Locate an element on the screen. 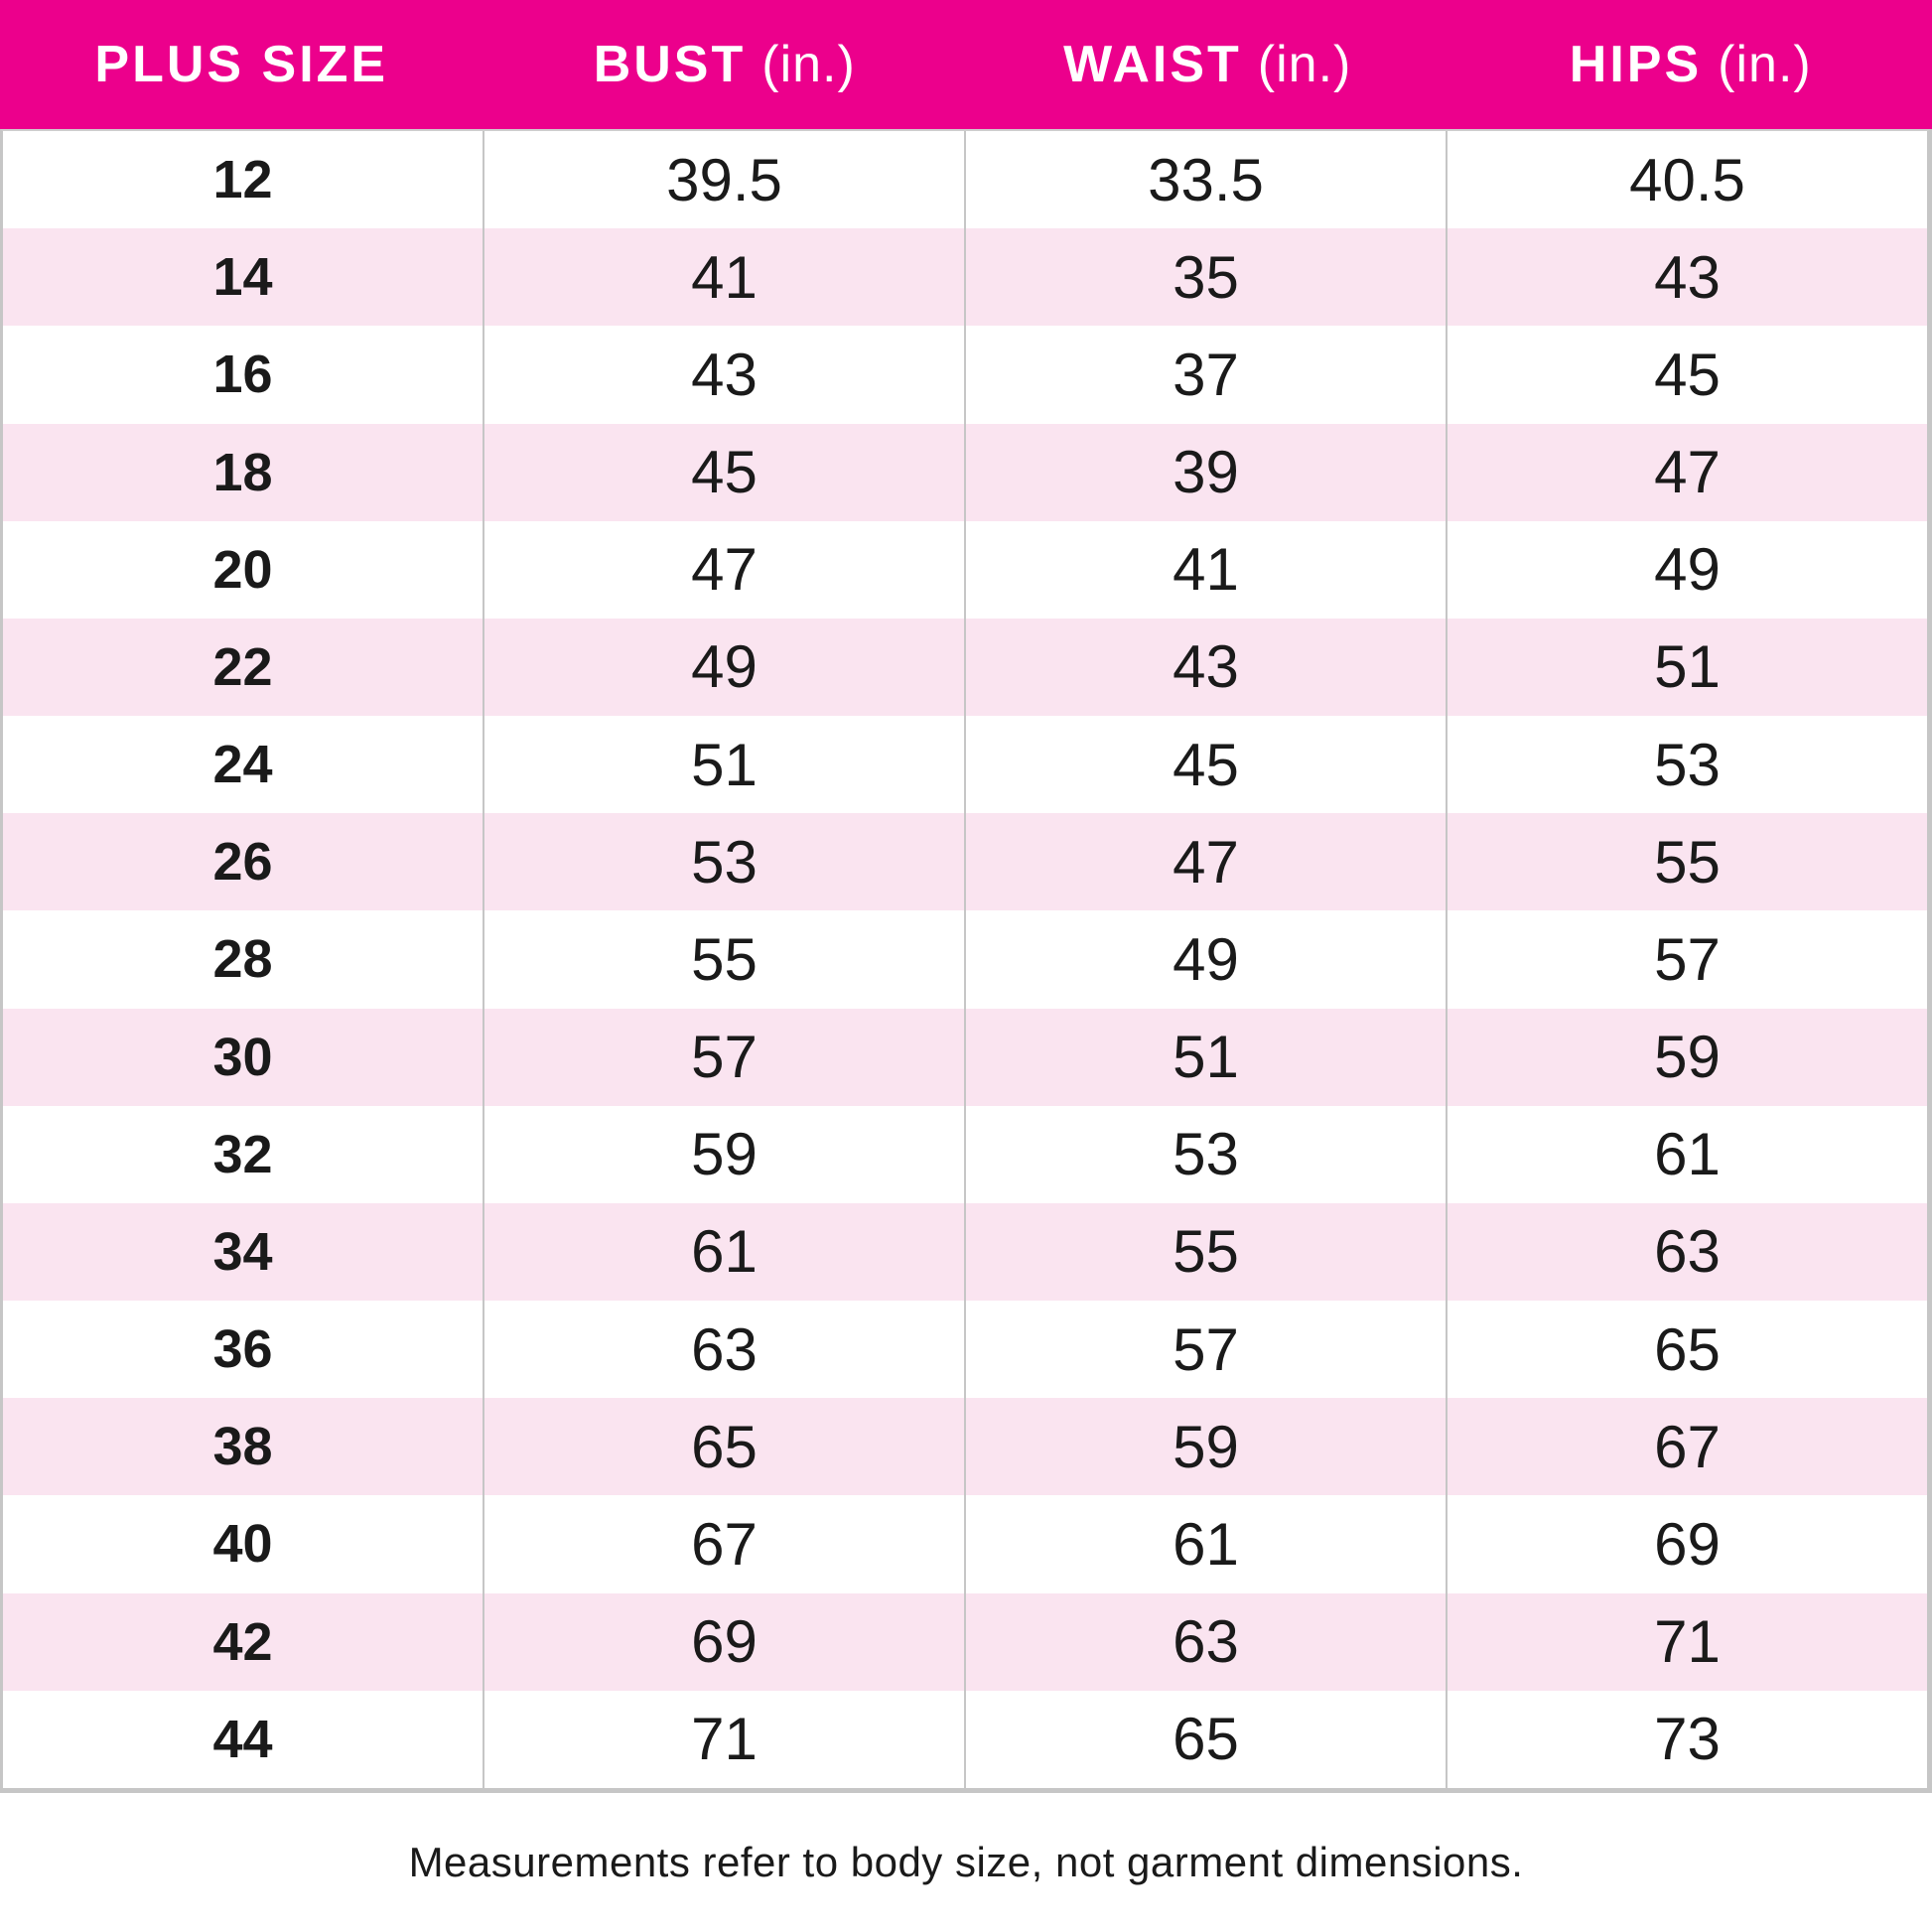  table-row: 22 49 43 51 is located at coordinates (965, 667).